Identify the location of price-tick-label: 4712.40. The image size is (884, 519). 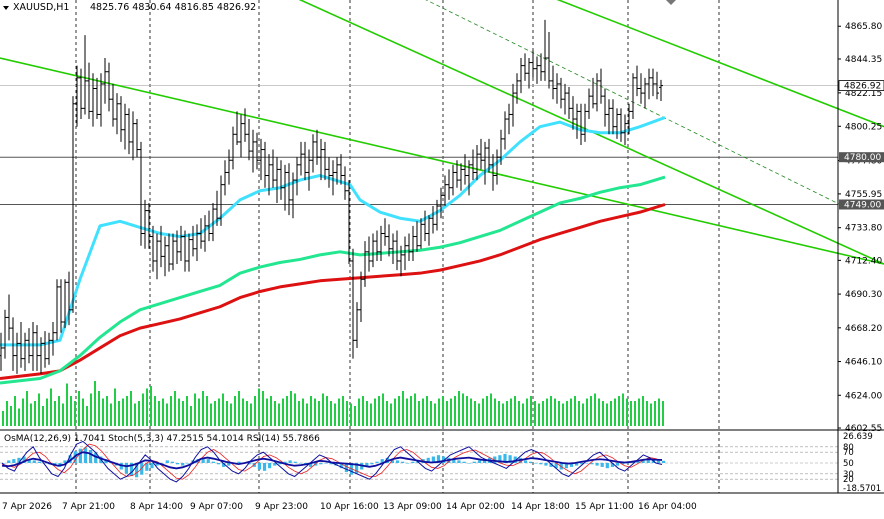
(863, 261).